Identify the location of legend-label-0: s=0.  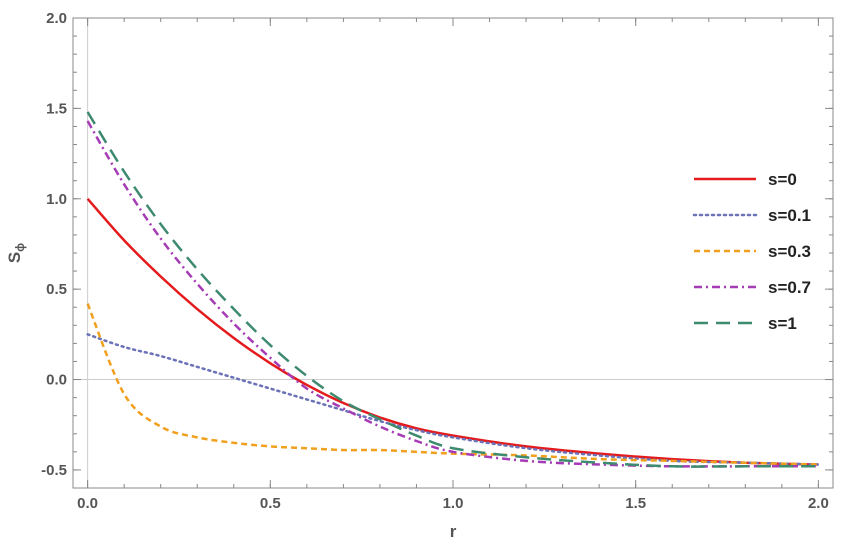
(782, 179).